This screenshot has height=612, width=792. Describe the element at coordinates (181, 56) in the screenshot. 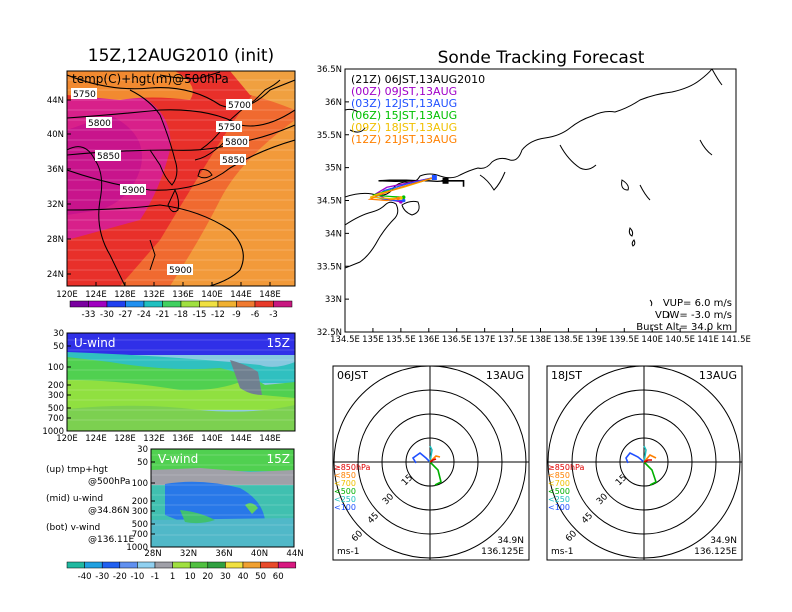

I see `left-title: 15Z,12AUG2010 (init)` at that location.